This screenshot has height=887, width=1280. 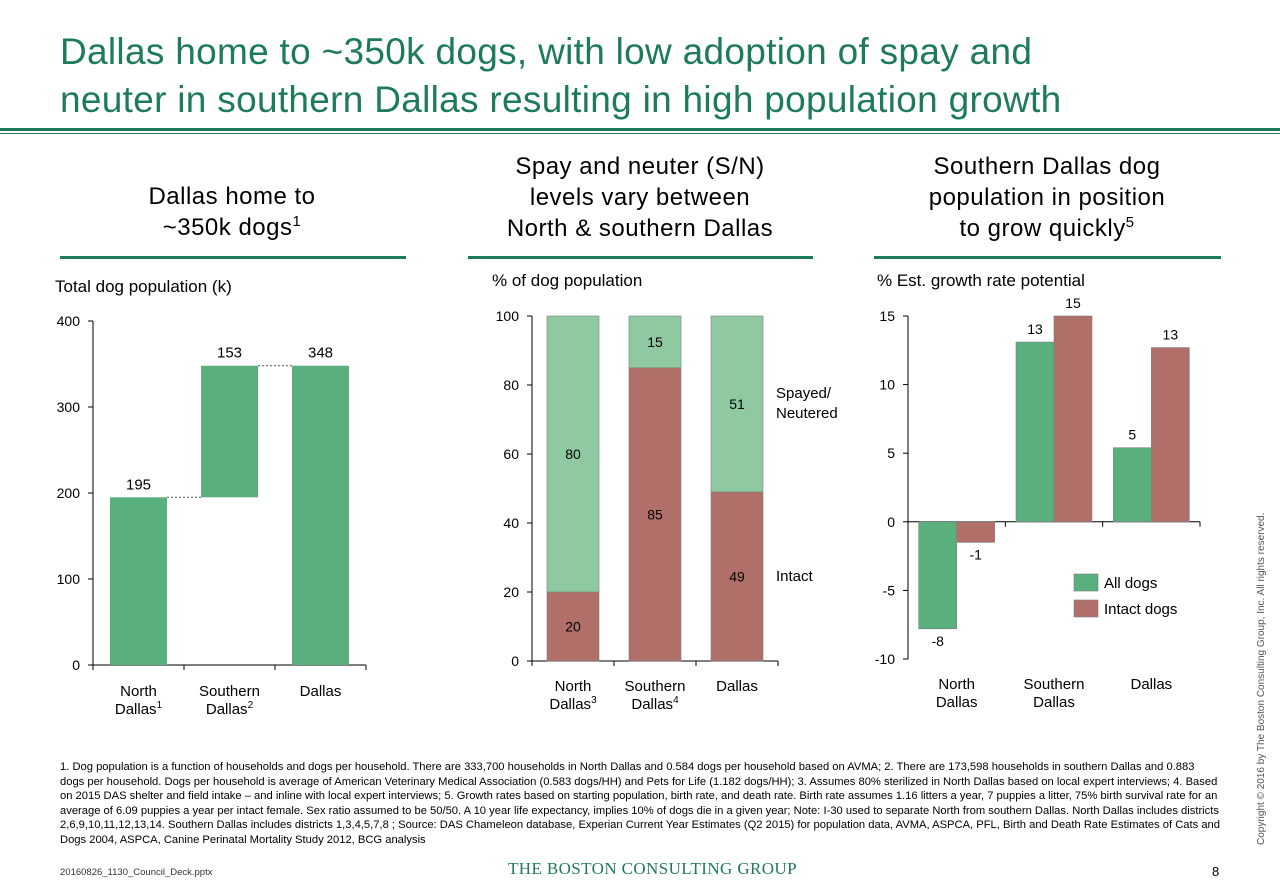 What do you see at coordinates (885, 659) in the screenshot?
I see `chart-3-y-tick-label-0: -10` at bounding box center [885, 659].